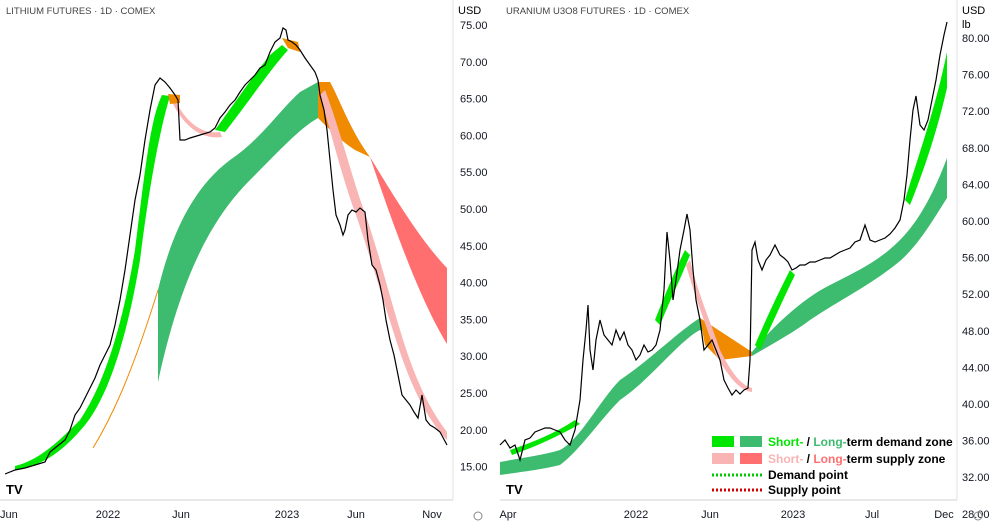  I want to click on lithium-y-tick-label: 35.00, so click(474, 320).